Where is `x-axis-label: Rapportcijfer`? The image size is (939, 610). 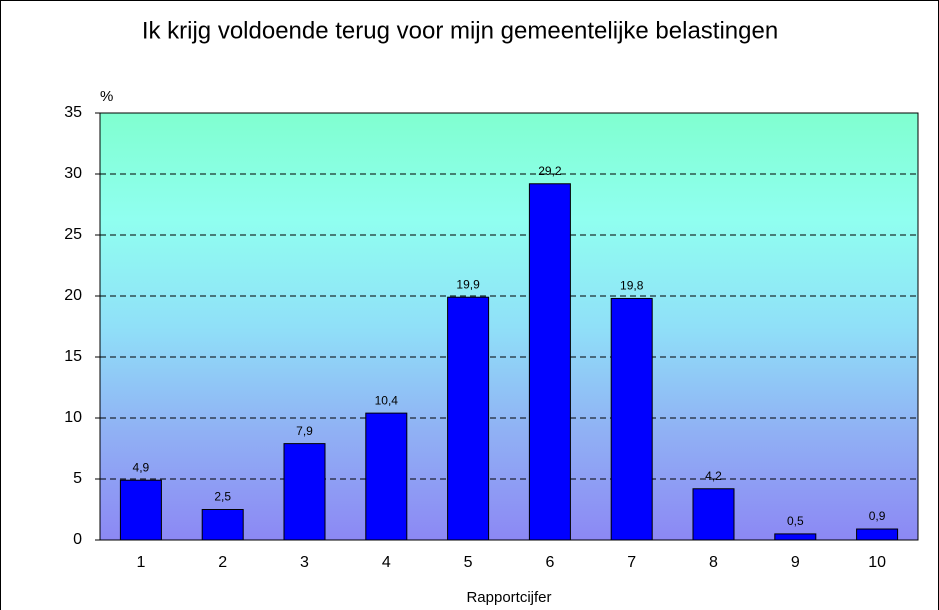 x-axis-label: Rapportcijfer is located at coordinates (508, 597).